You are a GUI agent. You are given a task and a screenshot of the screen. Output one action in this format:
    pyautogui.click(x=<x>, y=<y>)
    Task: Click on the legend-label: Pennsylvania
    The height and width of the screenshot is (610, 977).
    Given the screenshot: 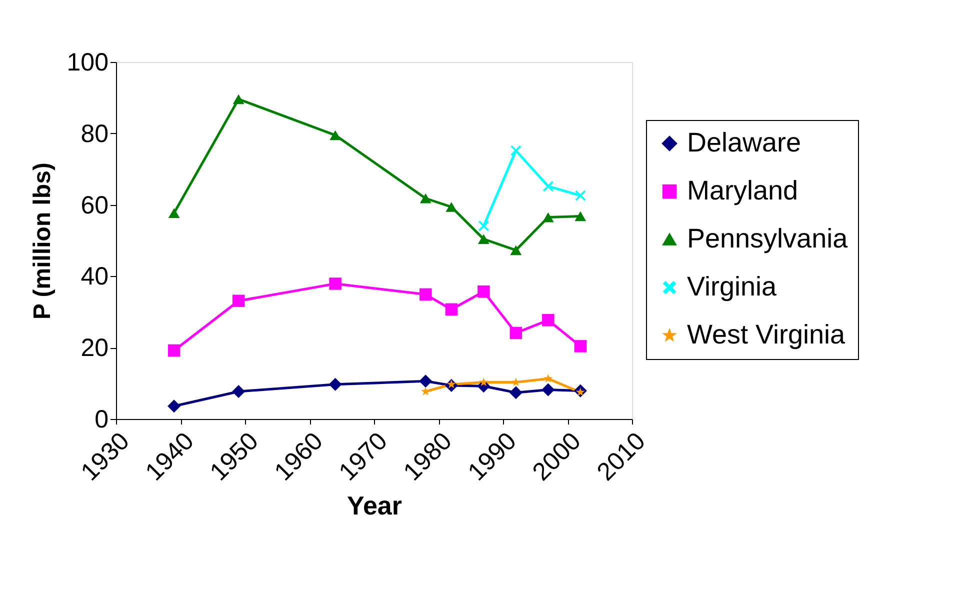 What is the action you would take?
    pyautogui.click(x=768, y=239)
    